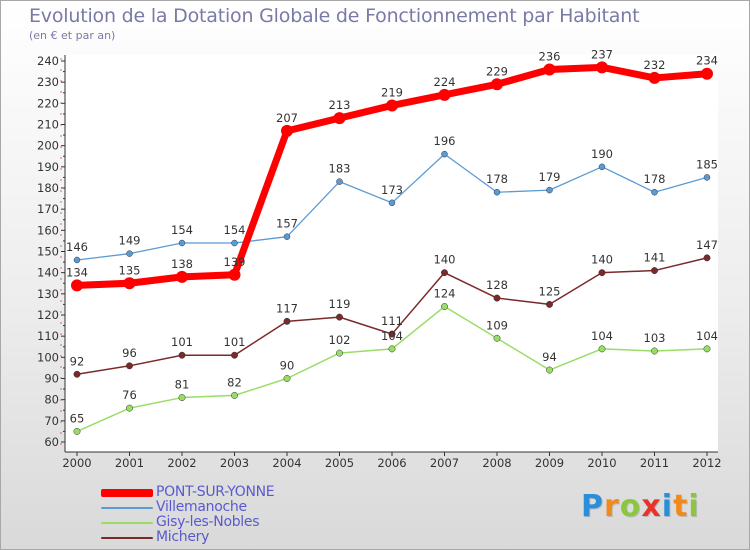  I want to click on x-tick-label: 2004, so click(286, 463).